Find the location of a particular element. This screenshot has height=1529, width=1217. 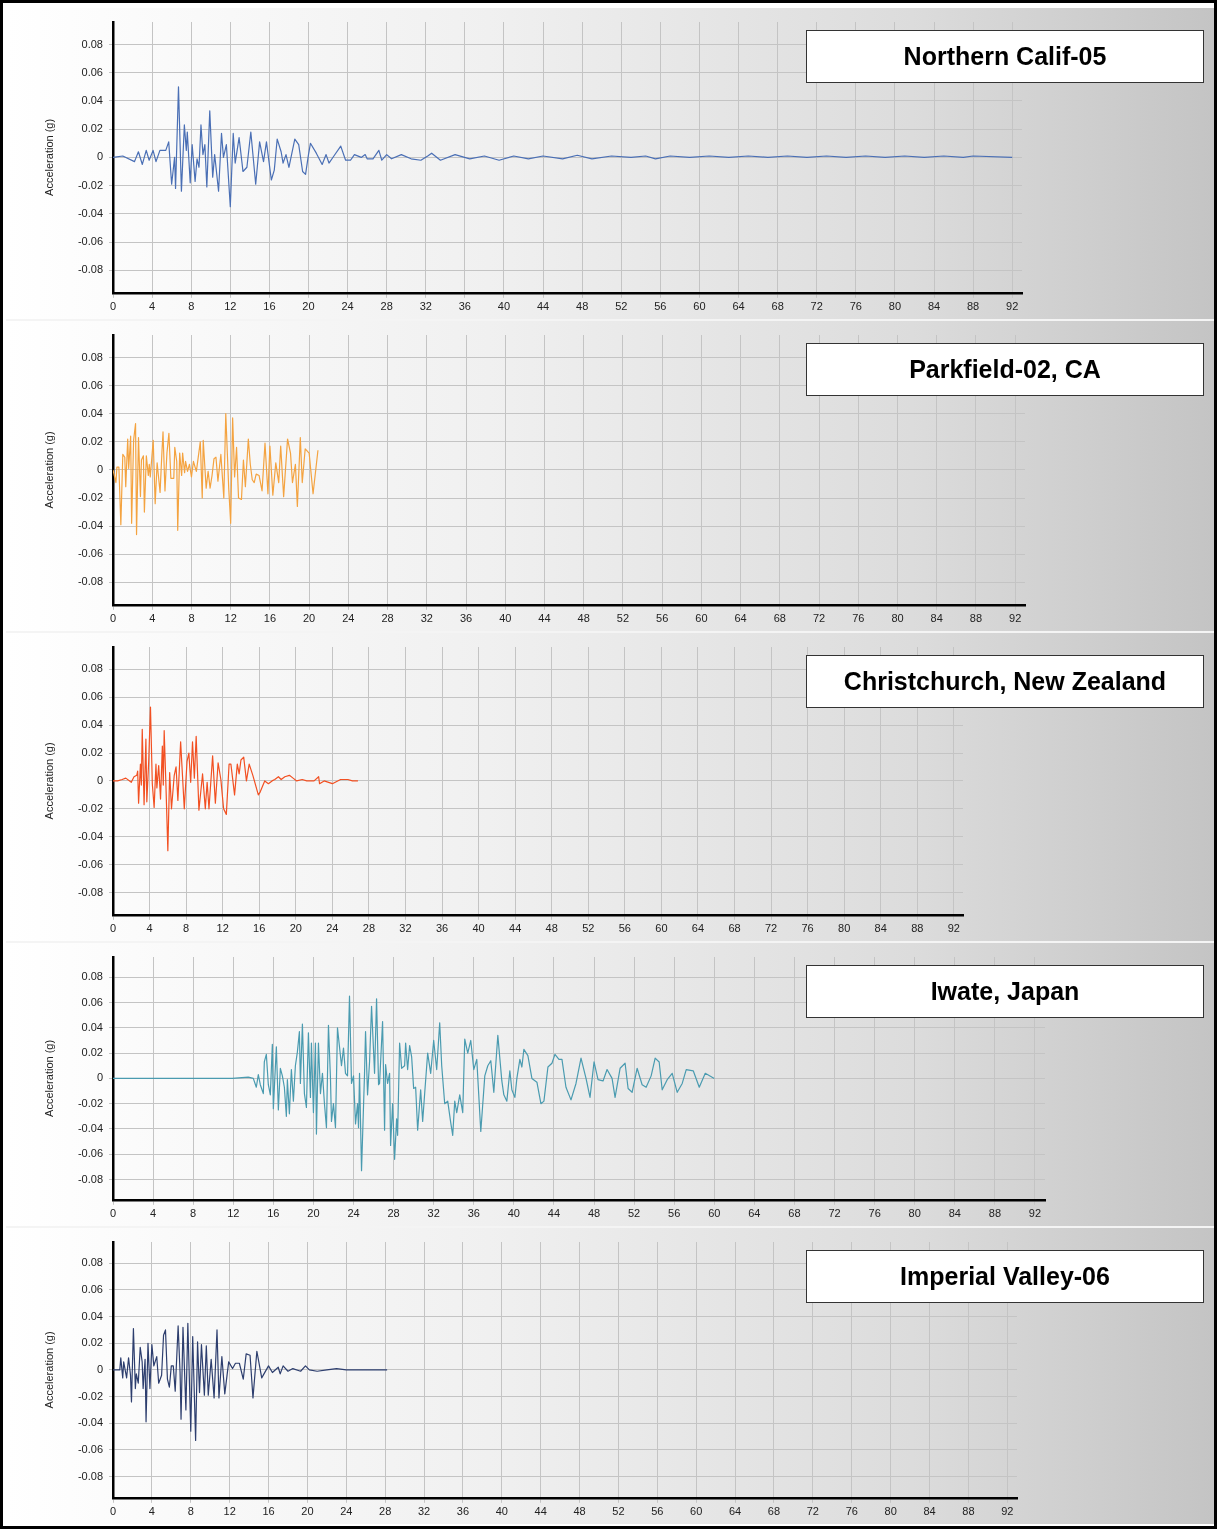

x-tick-label: 60 is located at coordinates (696, 1511).